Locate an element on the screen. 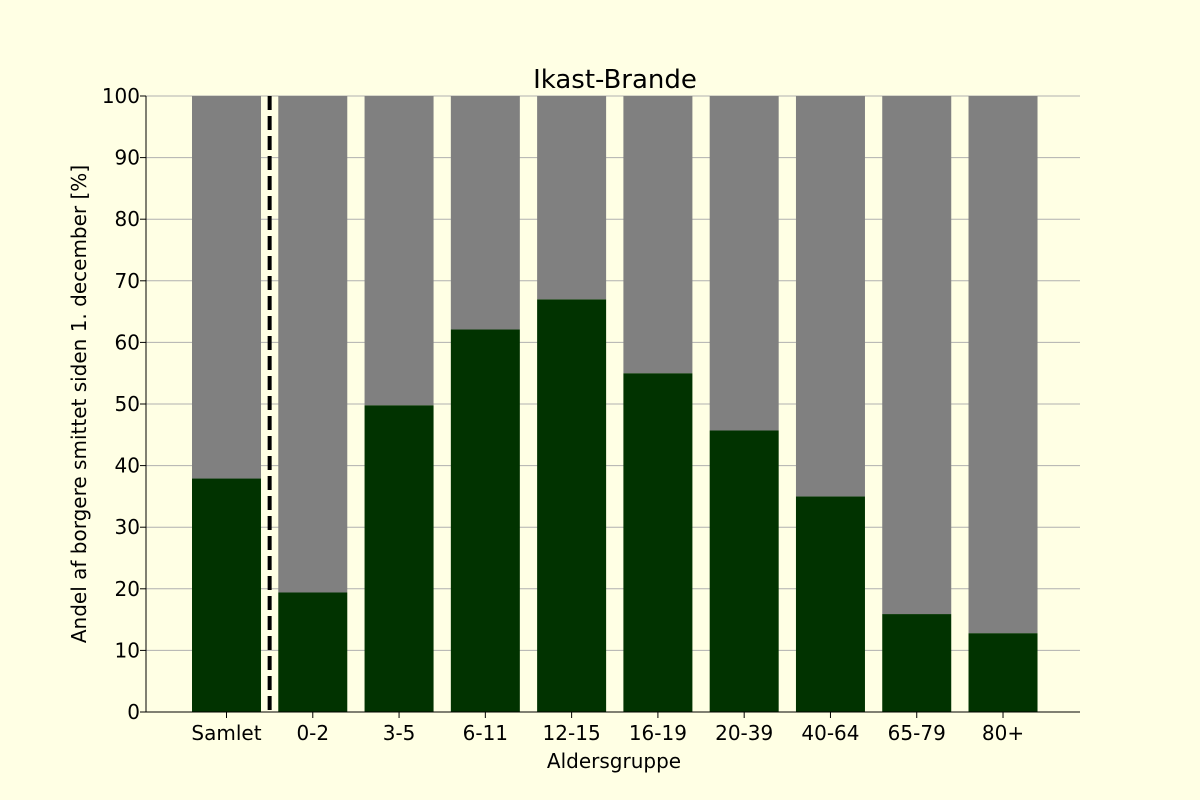  y-tick-label: 20 is located at coordinates (127, 589).